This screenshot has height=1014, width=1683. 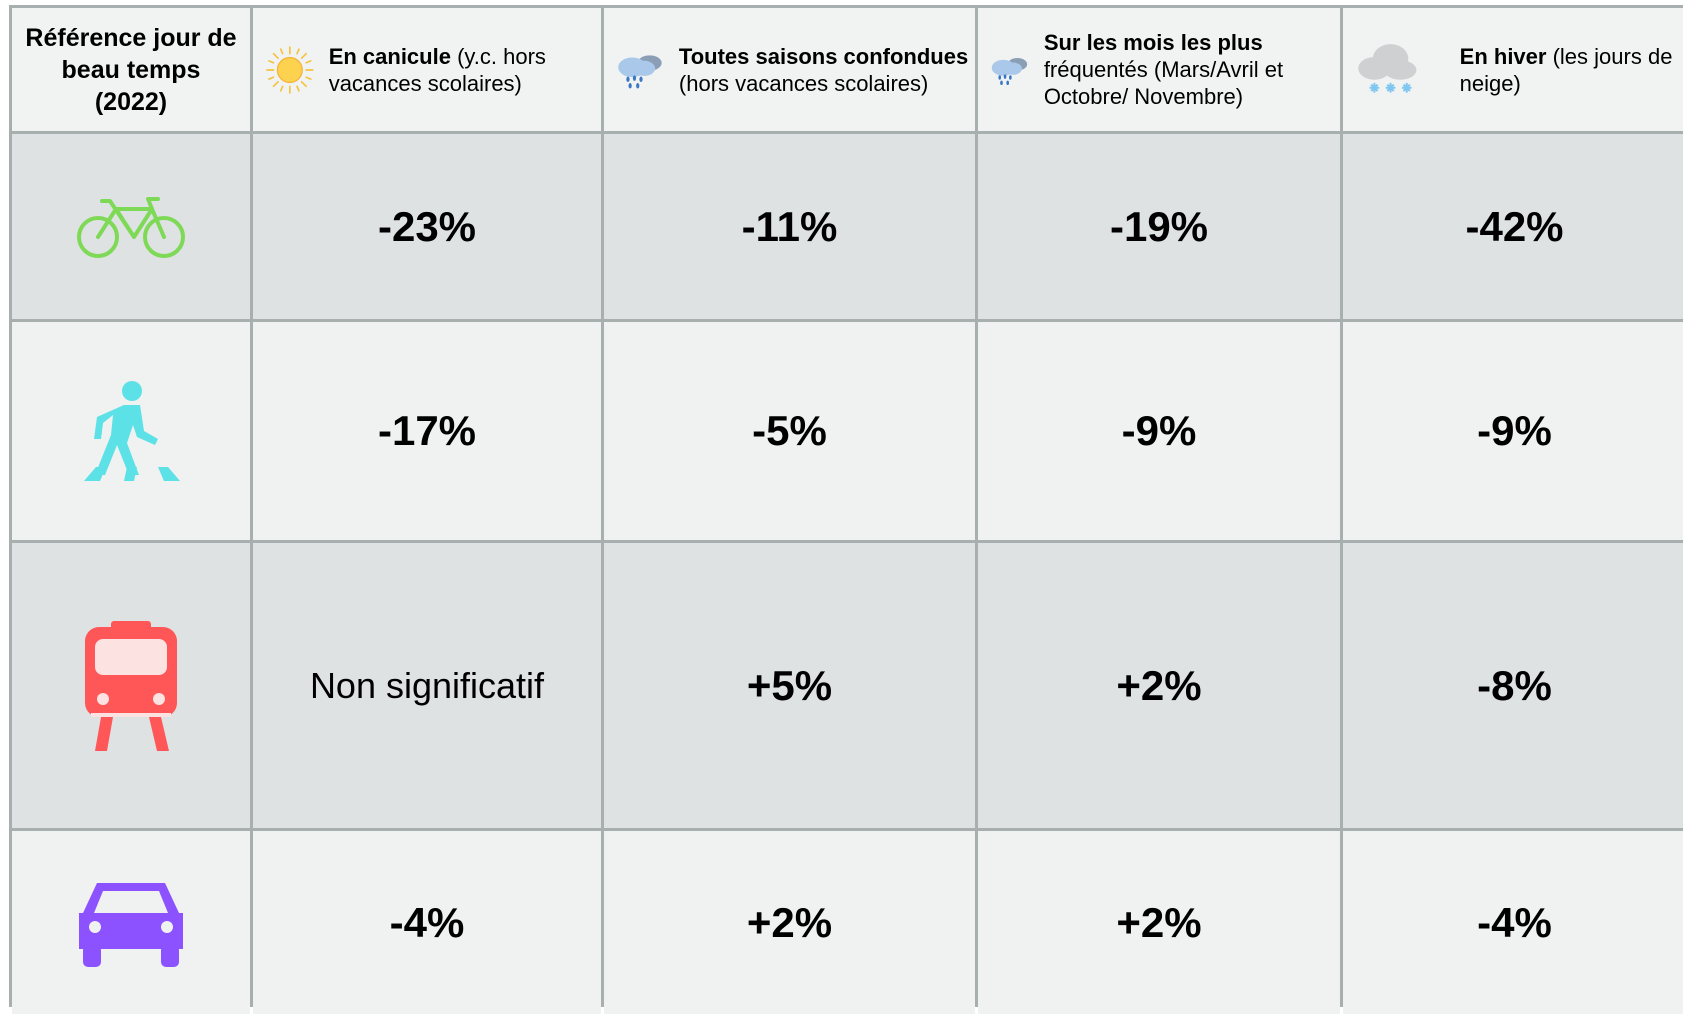 I want to click on train-icon, so click(x=131, y=685).